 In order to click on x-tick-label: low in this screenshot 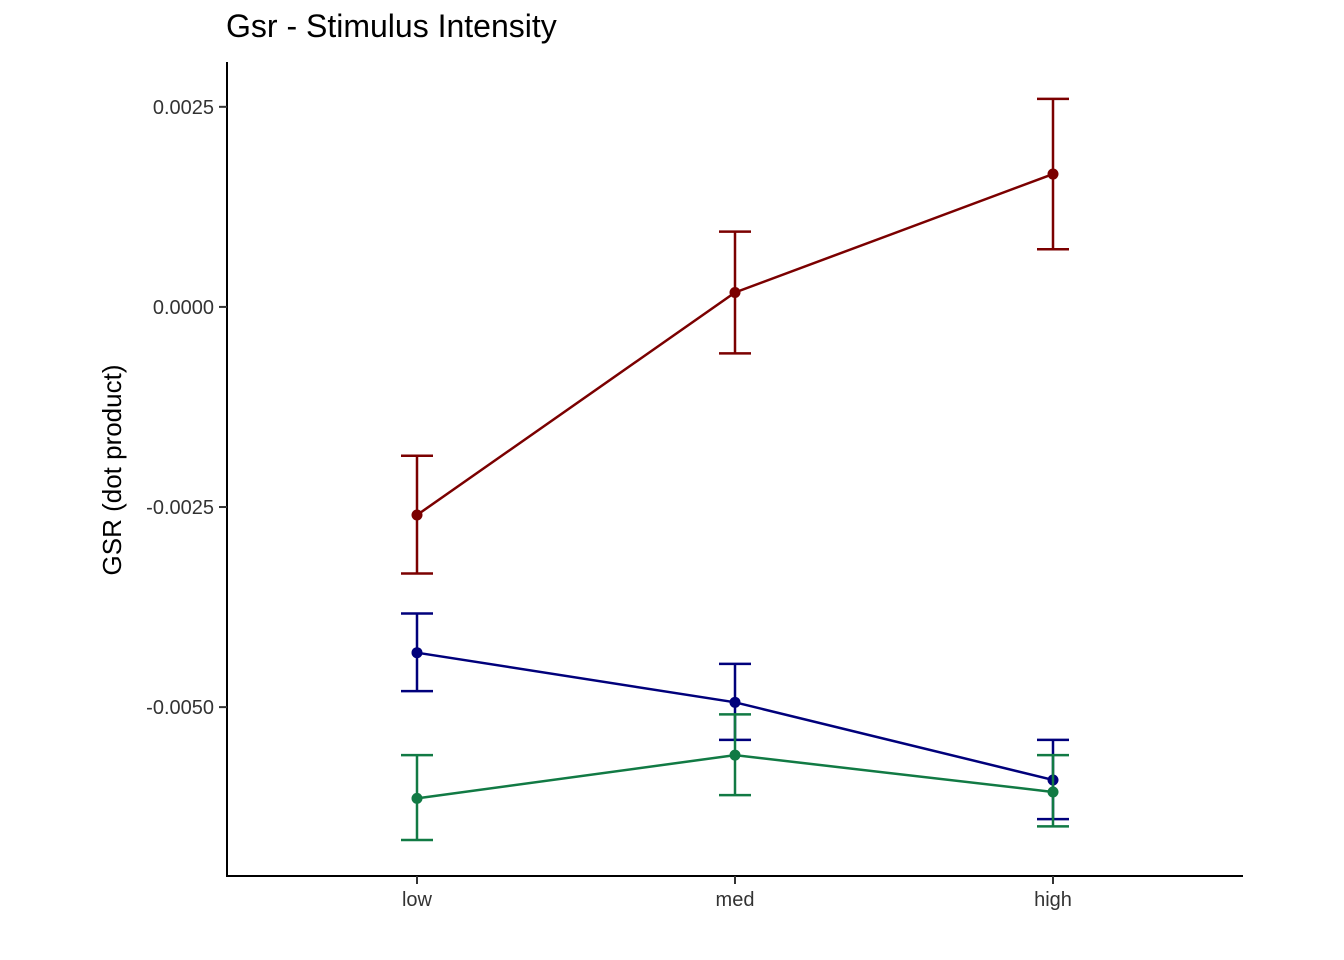, I will do `click(417, 900)`.